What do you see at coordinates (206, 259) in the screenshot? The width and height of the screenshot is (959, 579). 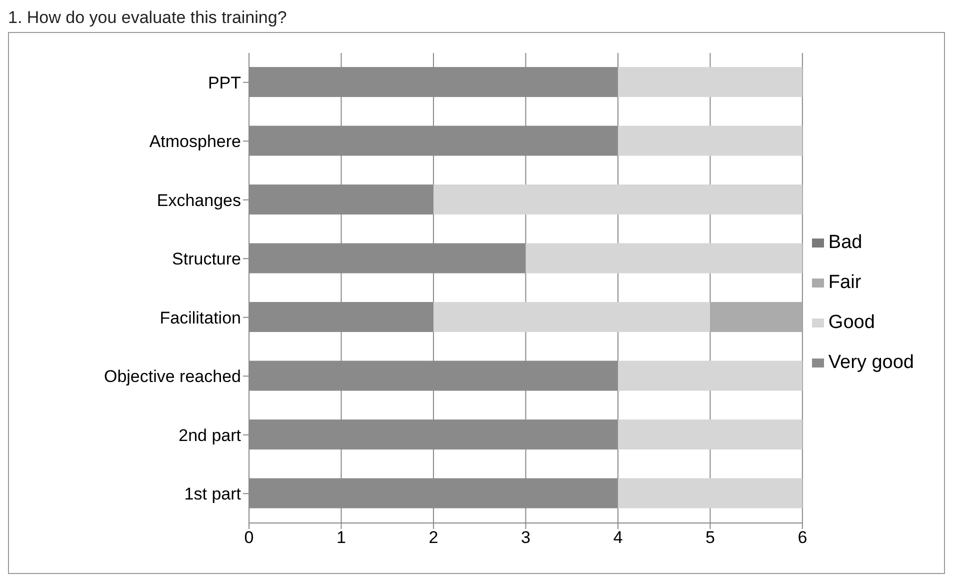 I see `y-tick-label: Structure` at bounding box center [206, 259].